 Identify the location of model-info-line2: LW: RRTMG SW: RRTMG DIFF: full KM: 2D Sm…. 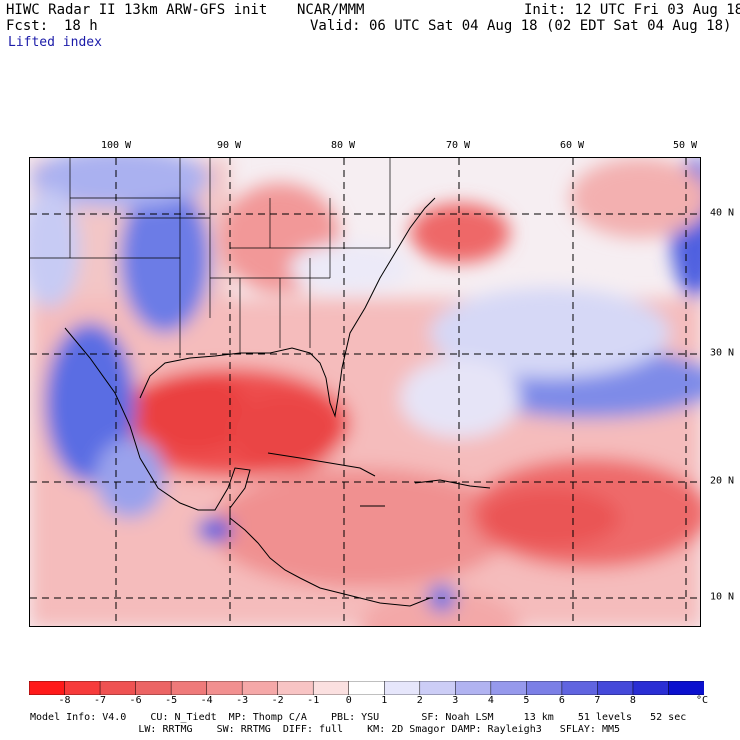
(325, 729).